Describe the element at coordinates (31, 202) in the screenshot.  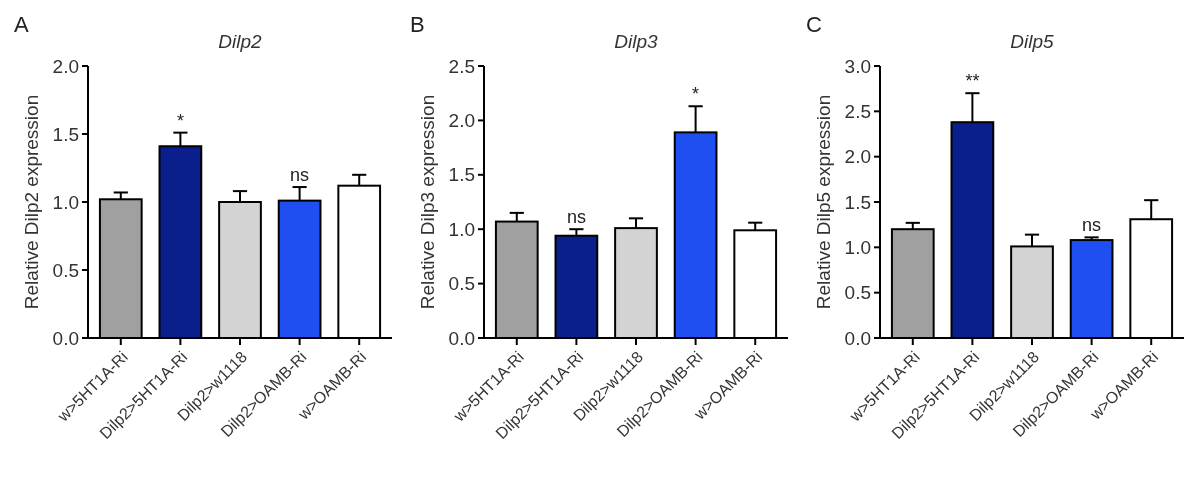
I see `y-axis-title: Relative Dilp2 expression` at that location.